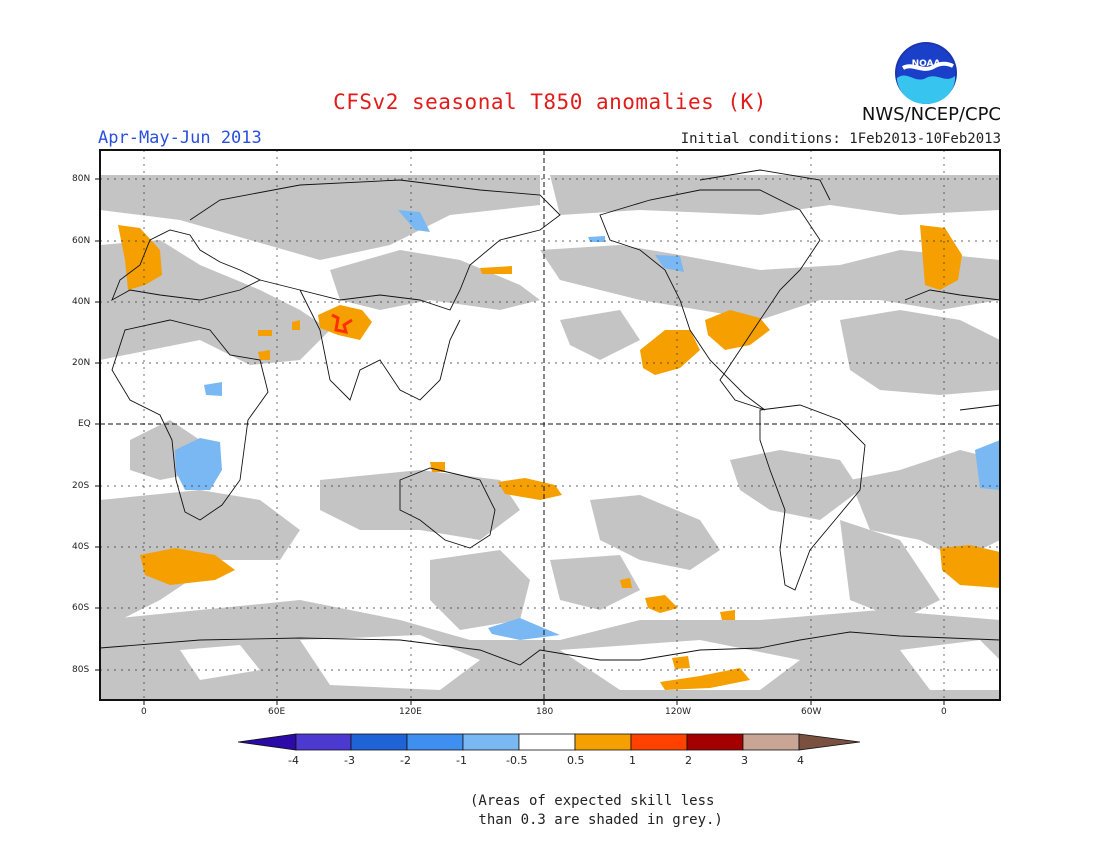  What do you see at coordinates (800, 760) in the screenshot?
I see `colorbar-label: 4` at bounding box center [800, 760].